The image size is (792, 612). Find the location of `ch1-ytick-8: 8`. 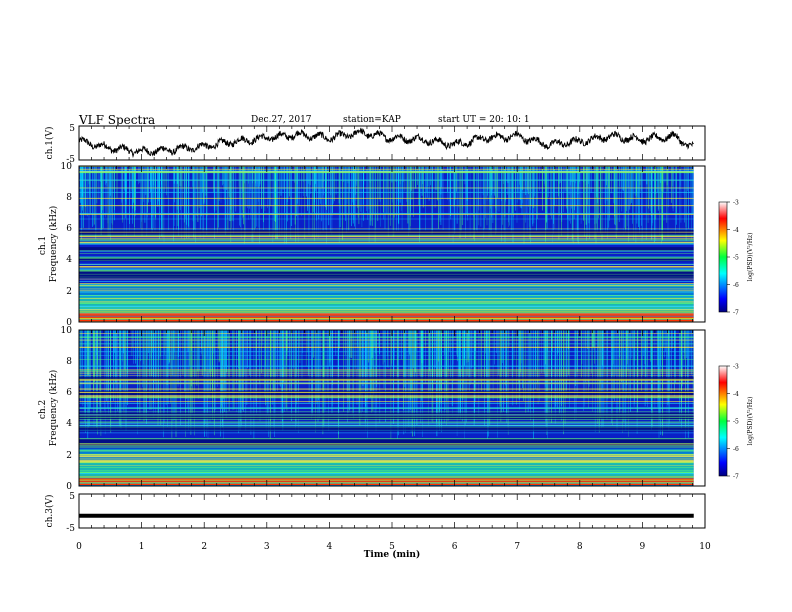

ch1-ytick-8: 8 is located at coordinates (69, 198).